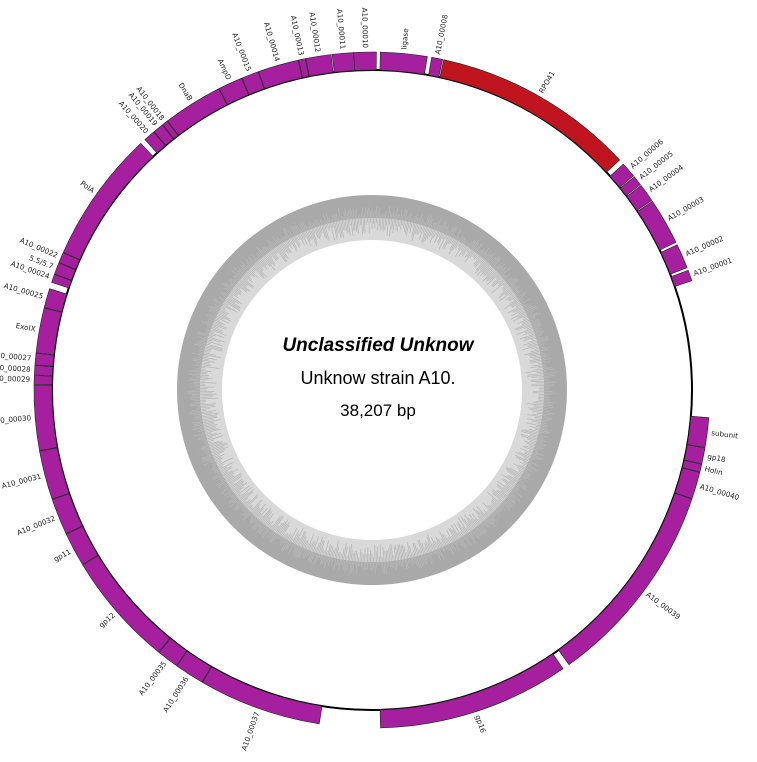 The height and width of the screenshot is (762, 757). Describe the element at coordinates (692, 466) in the screenshot. I see `gene-holin` at that location.